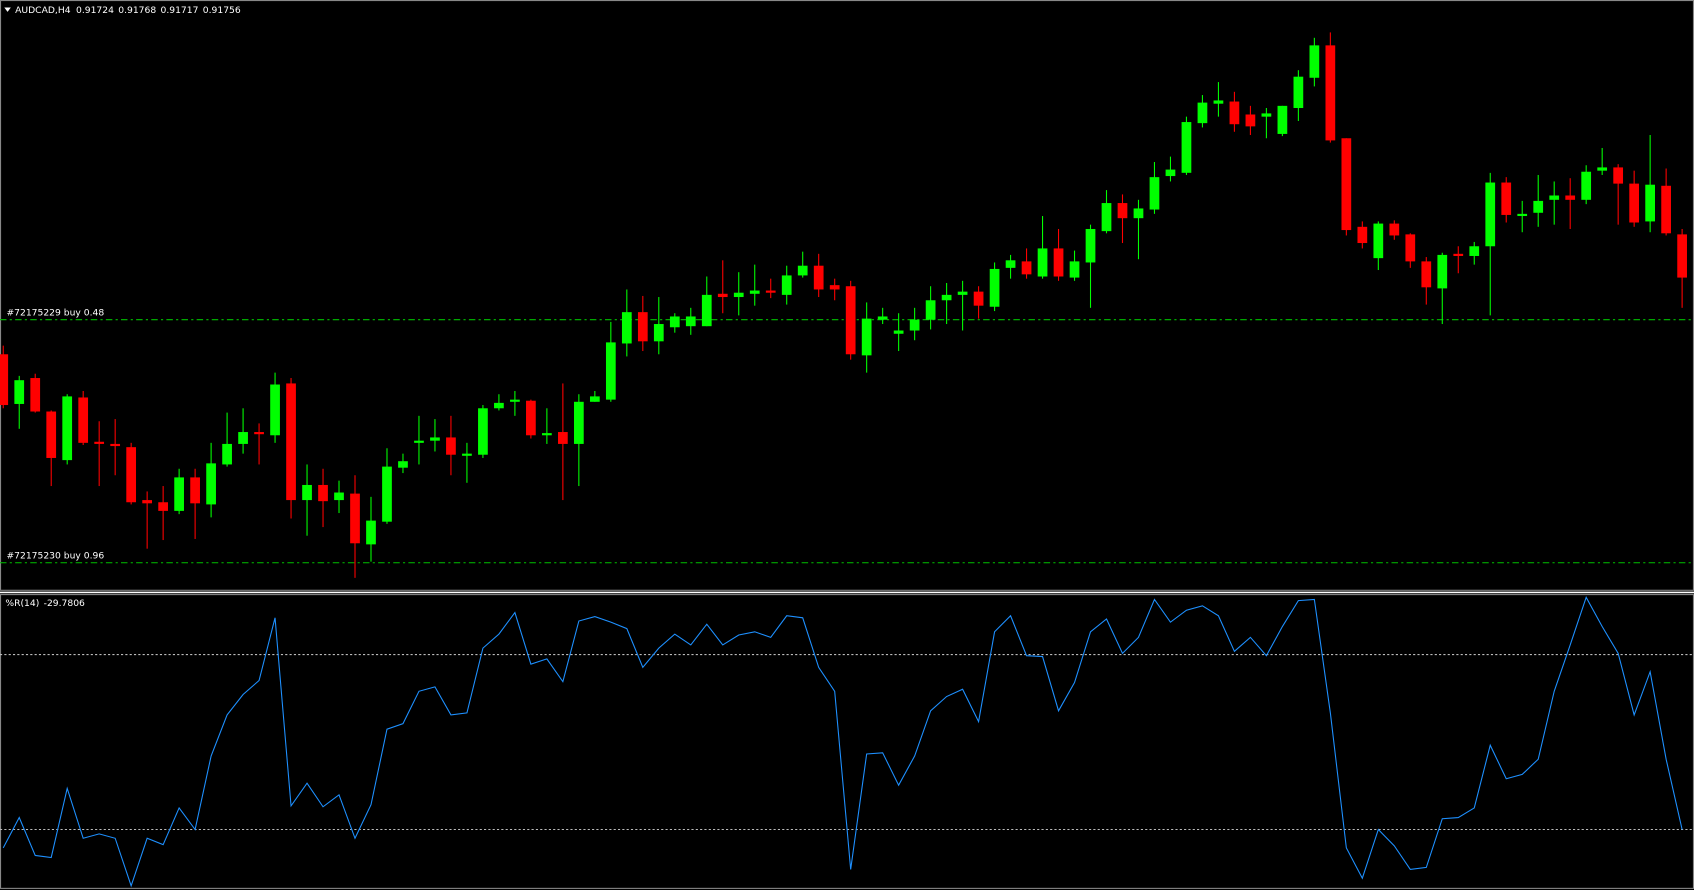 This screenshot has height=890, width=1694. Describe the element at coordinates (55, 313) in the screenshot. I see `order-label: #72175229 buy 0.48` at that location.